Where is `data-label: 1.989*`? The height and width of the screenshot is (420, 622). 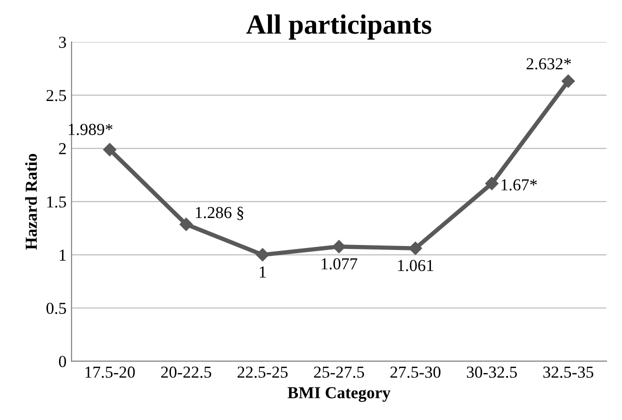 data-label: 1.989* is located at coordinates (90, 130).